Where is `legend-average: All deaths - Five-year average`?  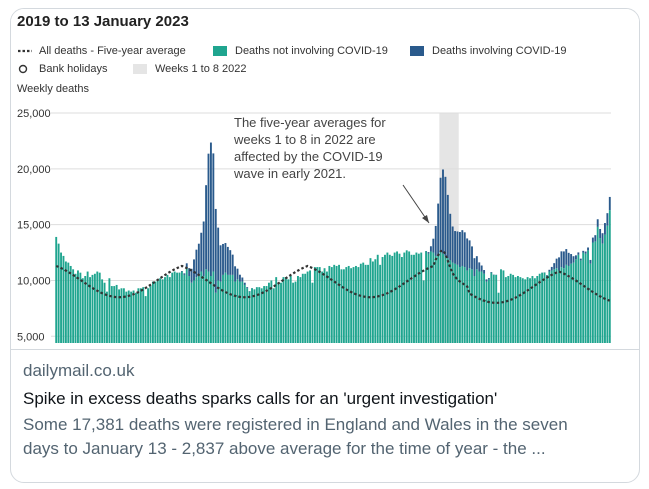
legend-average: All deaths - Five-year average is located at coordinates (101, 51).